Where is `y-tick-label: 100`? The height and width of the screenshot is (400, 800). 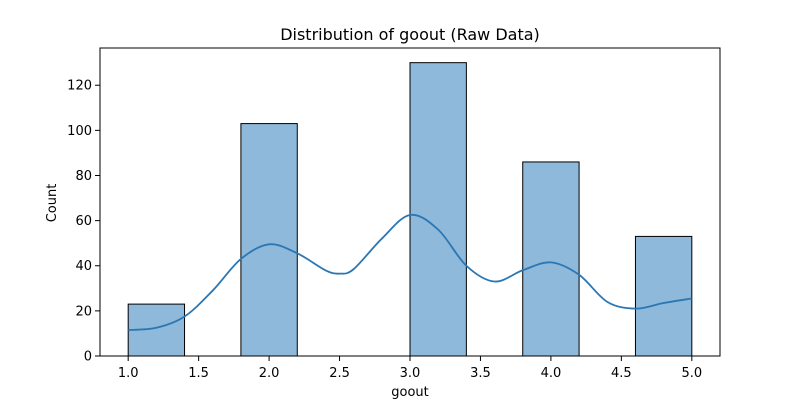
y-tick-label: 100 is located at coordinates (79, 131).